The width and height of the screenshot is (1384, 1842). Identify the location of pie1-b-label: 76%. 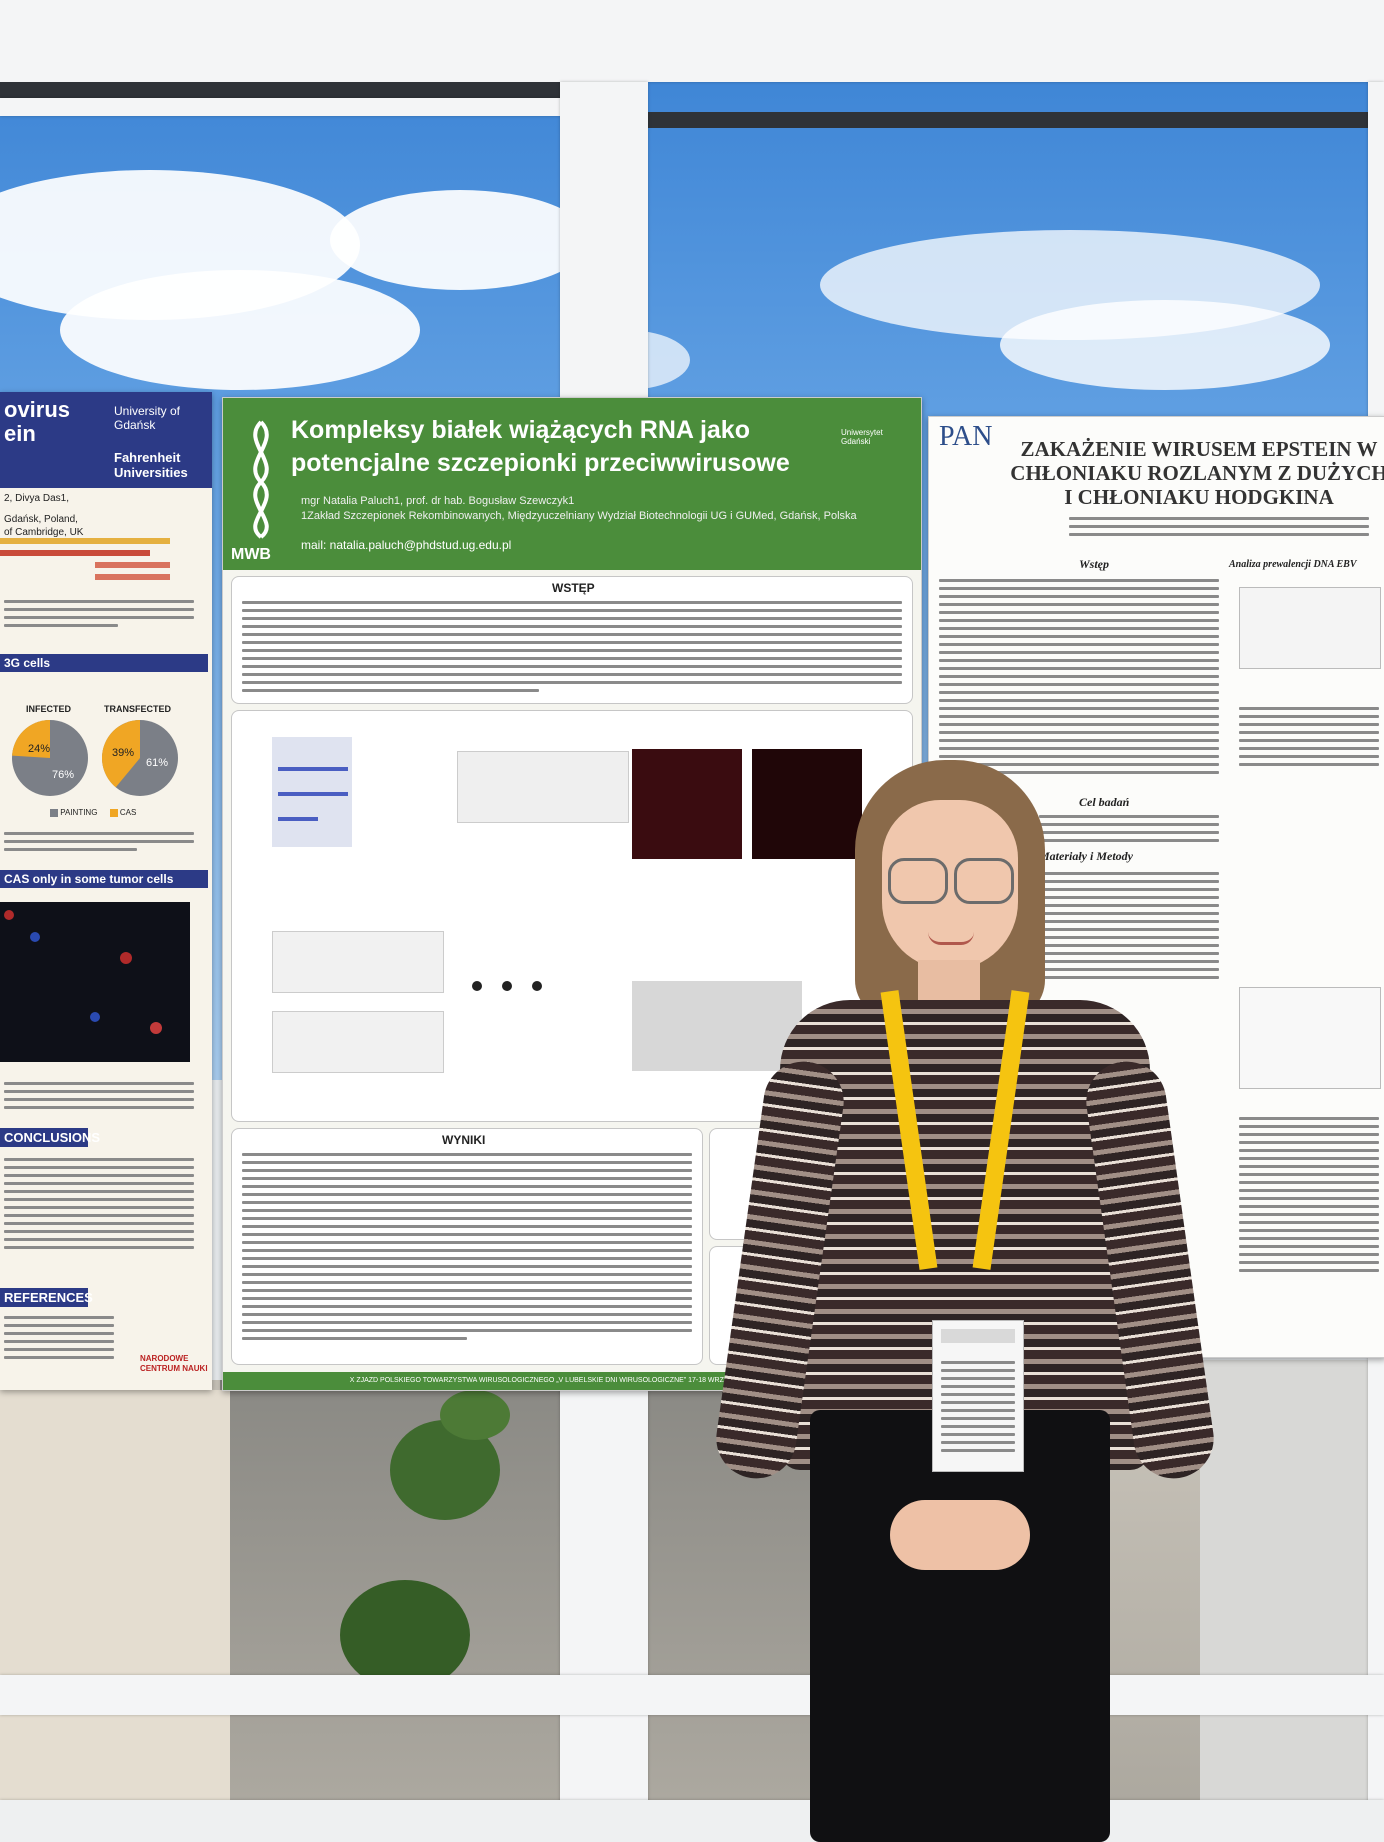
(63, 775).